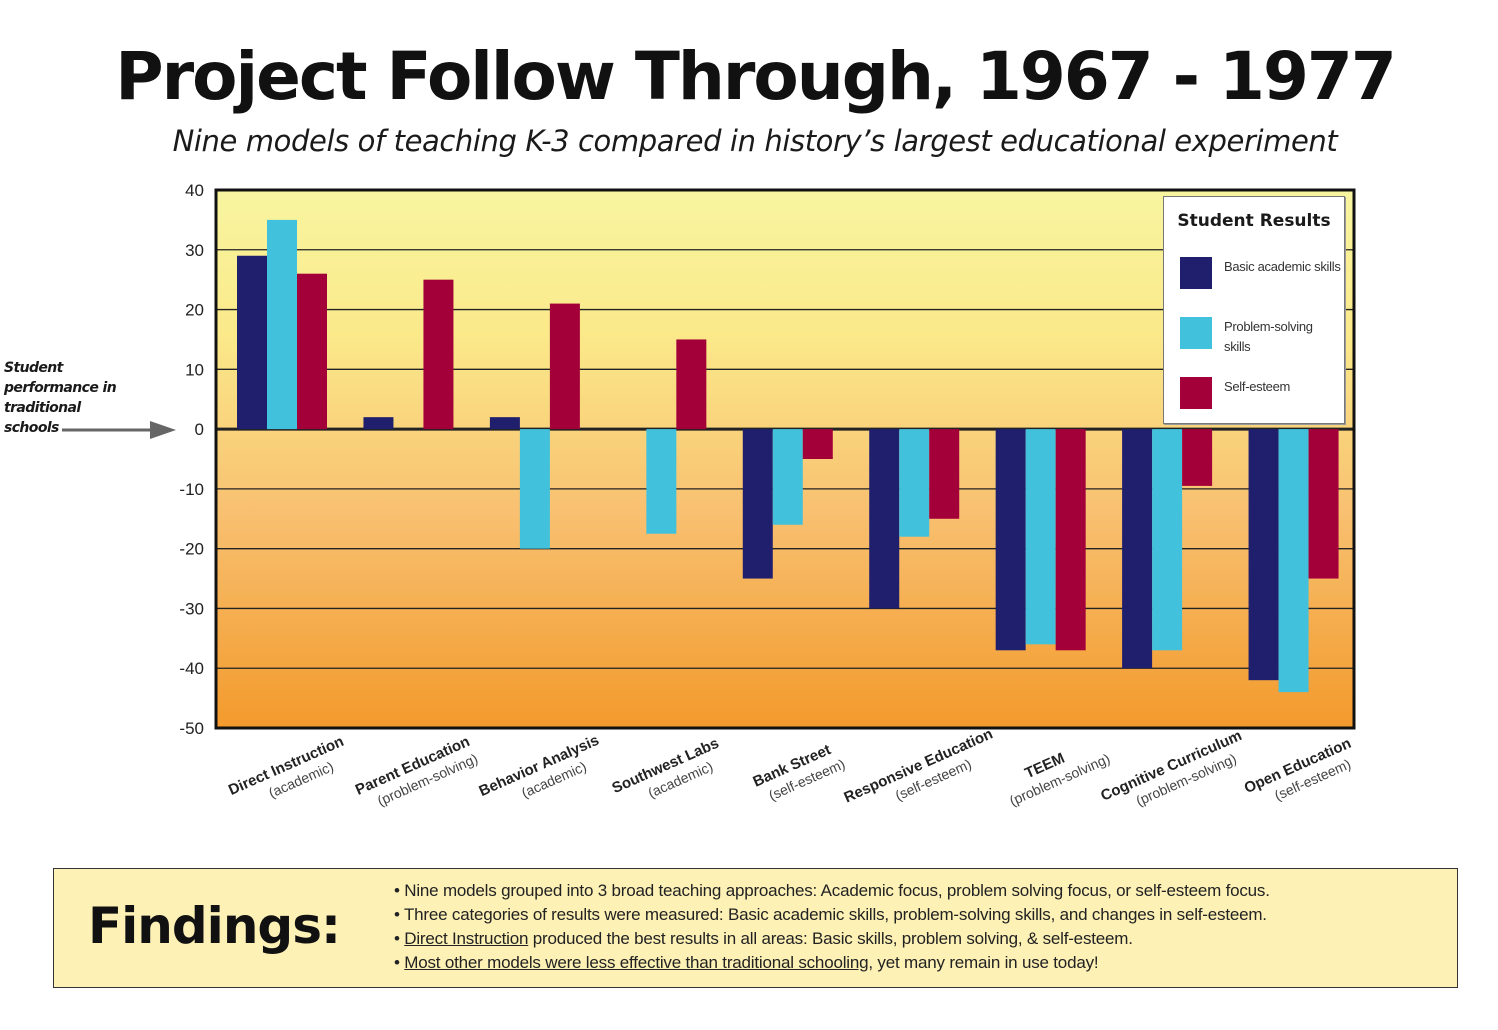 The height and width of the screenshot is (1030, 1498). Describe the element at coordinates (191, 668) in the screenshot. I see `y-tick-label: -40` at that location.